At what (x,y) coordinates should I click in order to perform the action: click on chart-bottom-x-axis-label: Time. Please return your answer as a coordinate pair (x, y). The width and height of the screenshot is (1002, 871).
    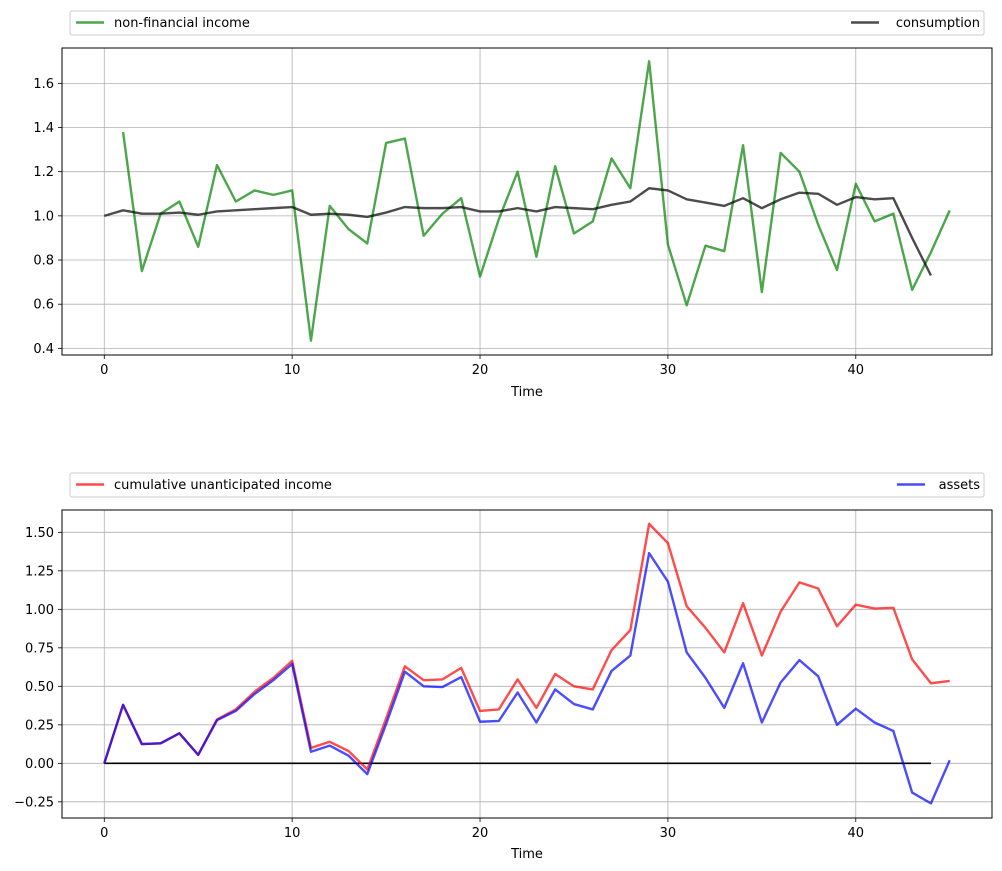
    Looking at the image, I should click on (526, 854).